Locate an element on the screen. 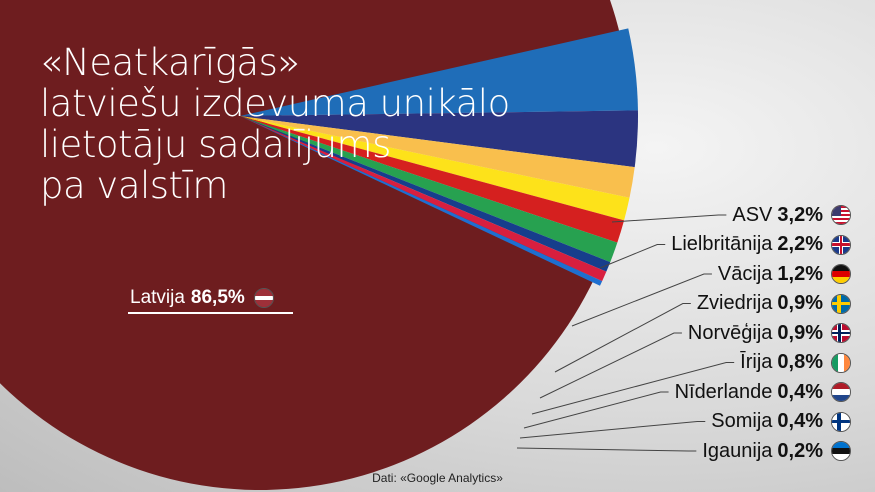  leader-line-asv is located at coordinates (669, 218).